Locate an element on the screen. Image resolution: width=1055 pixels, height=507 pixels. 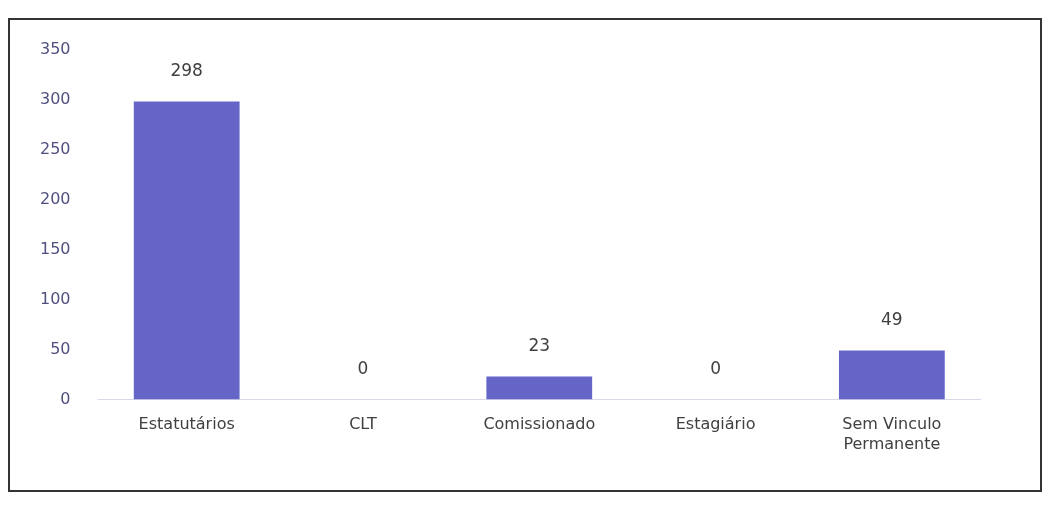
x-tick-label: Estatutários is located at coordinates (186, 424).